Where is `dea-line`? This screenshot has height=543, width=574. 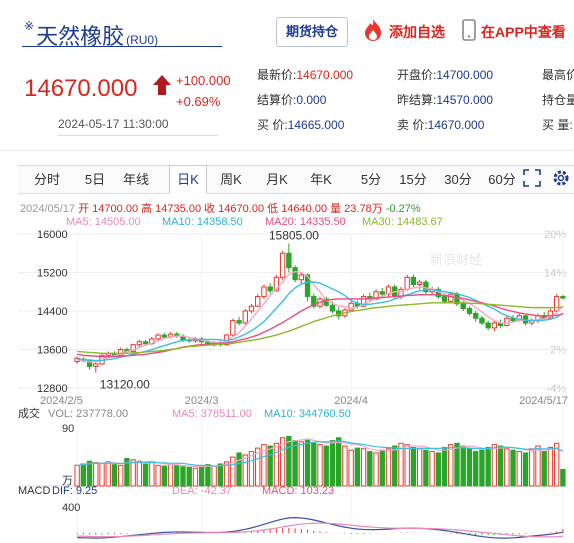
dea-line is located at coordinates (320, 530).